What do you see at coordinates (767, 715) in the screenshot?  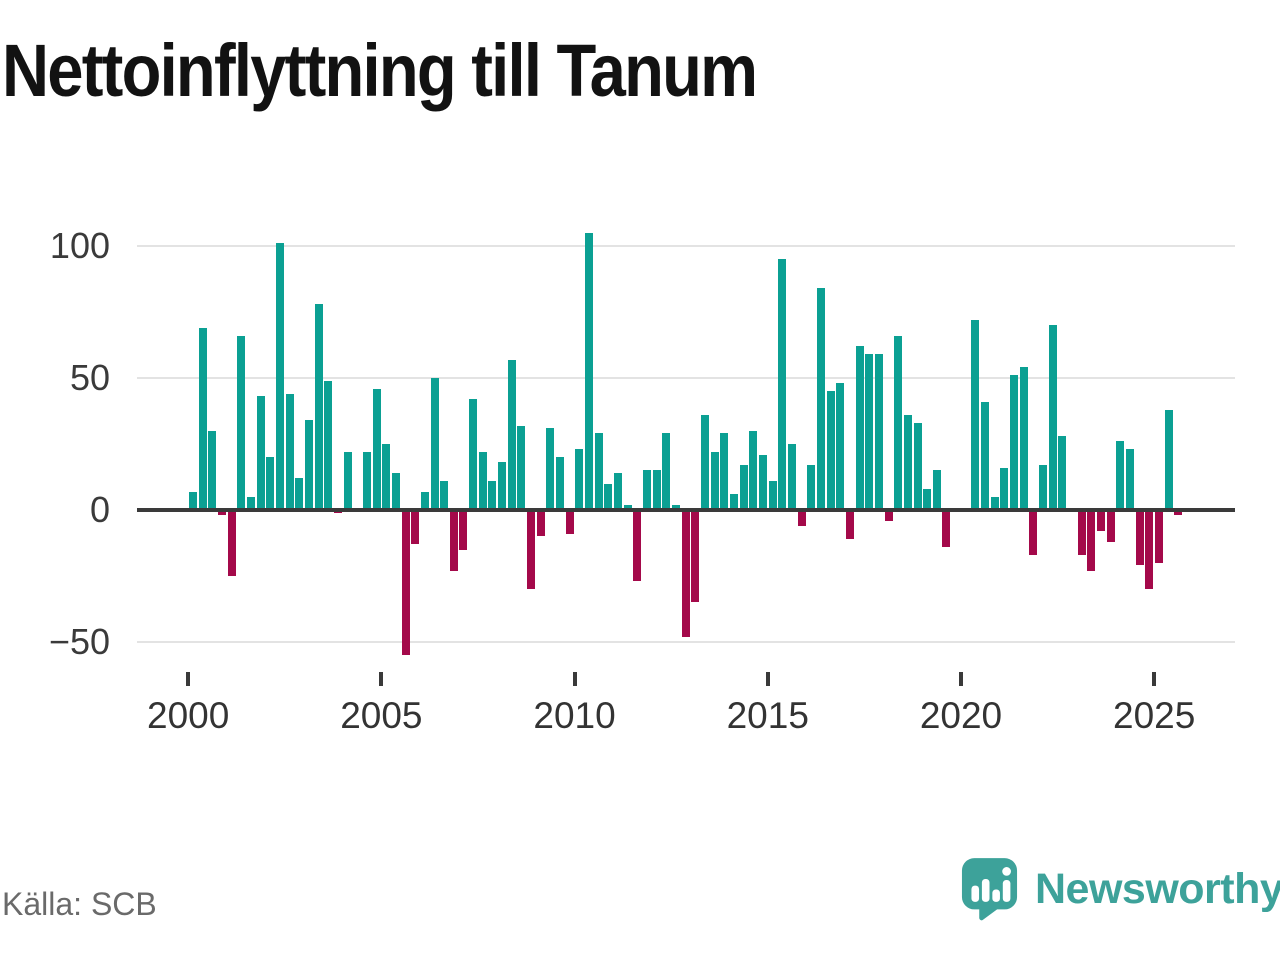 I see `x-axis-label: 2015` at bounding box center [767, 715].